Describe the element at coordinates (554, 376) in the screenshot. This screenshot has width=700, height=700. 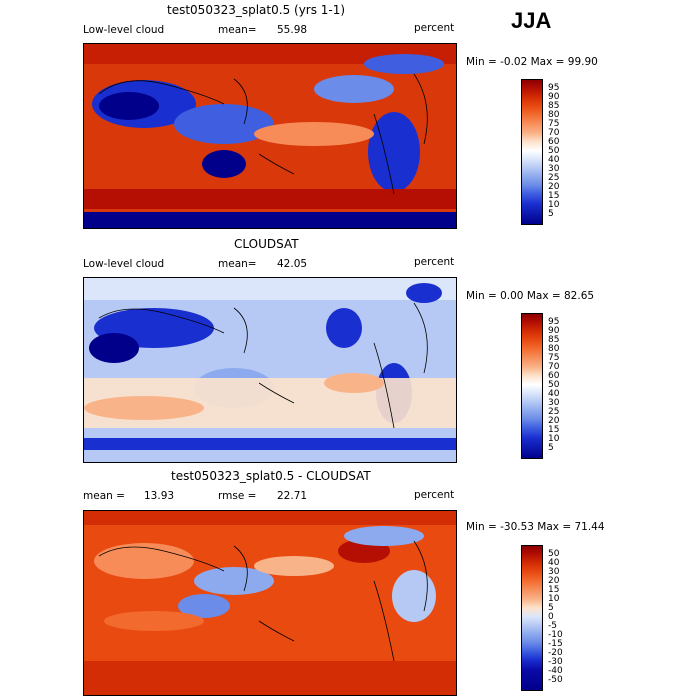
I see `panel2-cbar-label: 60` at that location.